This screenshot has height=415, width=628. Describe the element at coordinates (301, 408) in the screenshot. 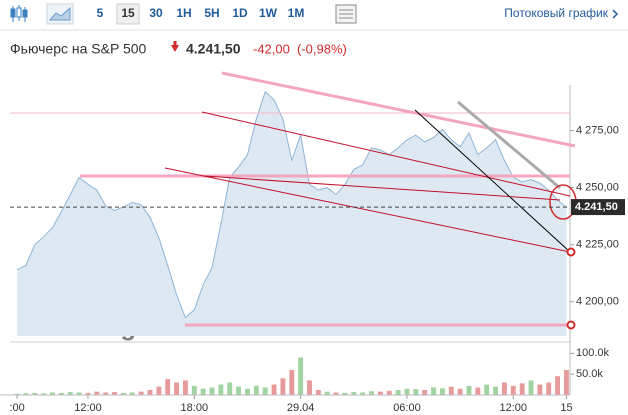

I see `x-tick-label: 29.04` at that location.